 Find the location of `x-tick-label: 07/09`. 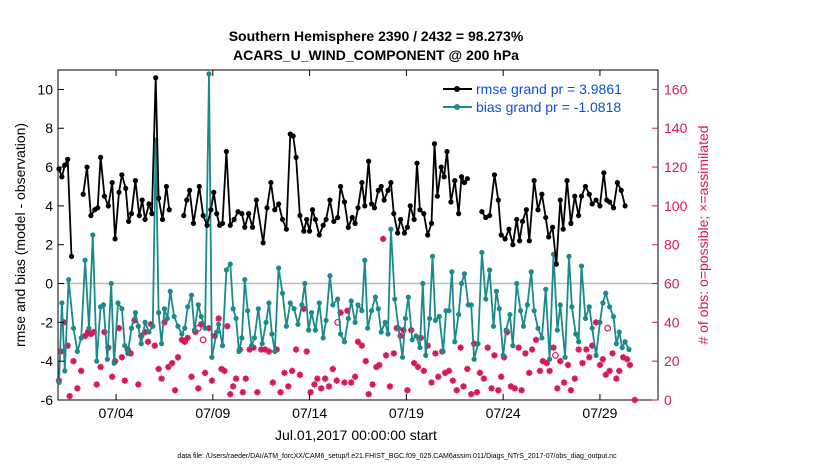

x-tick-label: 07/09 is located at coordinates (212, 413).